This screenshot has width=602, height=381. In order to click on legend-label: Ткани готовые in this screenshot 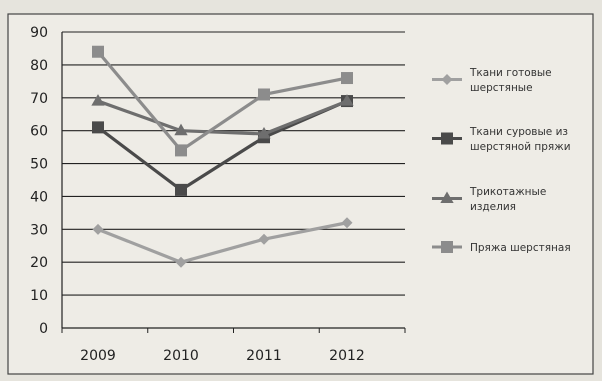, I will do `click(510, 73)`.